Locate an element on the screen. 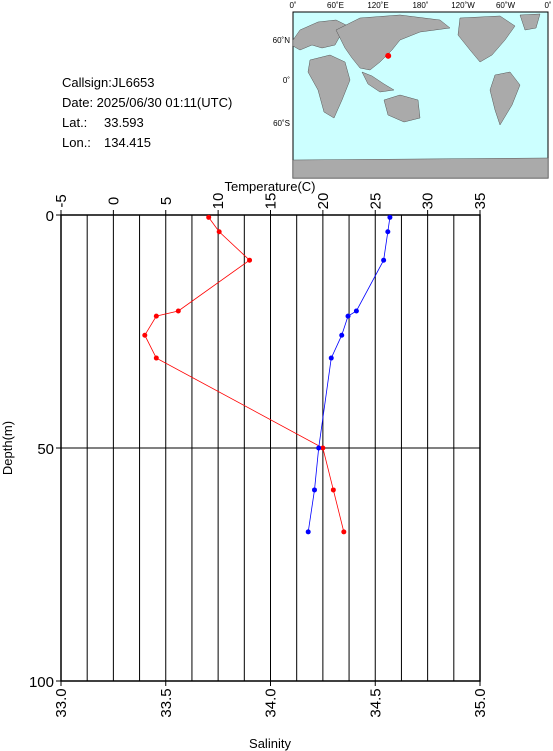  y-axis-title: Depth(m) is located at coordinates (7, 448).